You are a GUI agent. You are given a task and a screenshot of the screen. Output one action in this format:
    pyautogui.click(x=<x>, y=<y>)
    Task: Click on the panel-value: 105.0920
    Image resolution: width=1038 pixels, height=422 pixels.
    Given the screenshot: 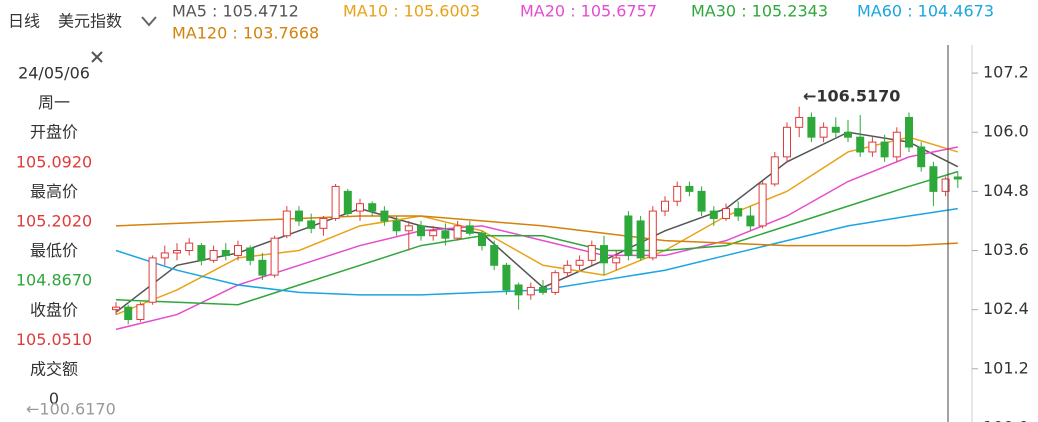 What is the action you would take?
    pyautogui.click(x=54, y=161)
    